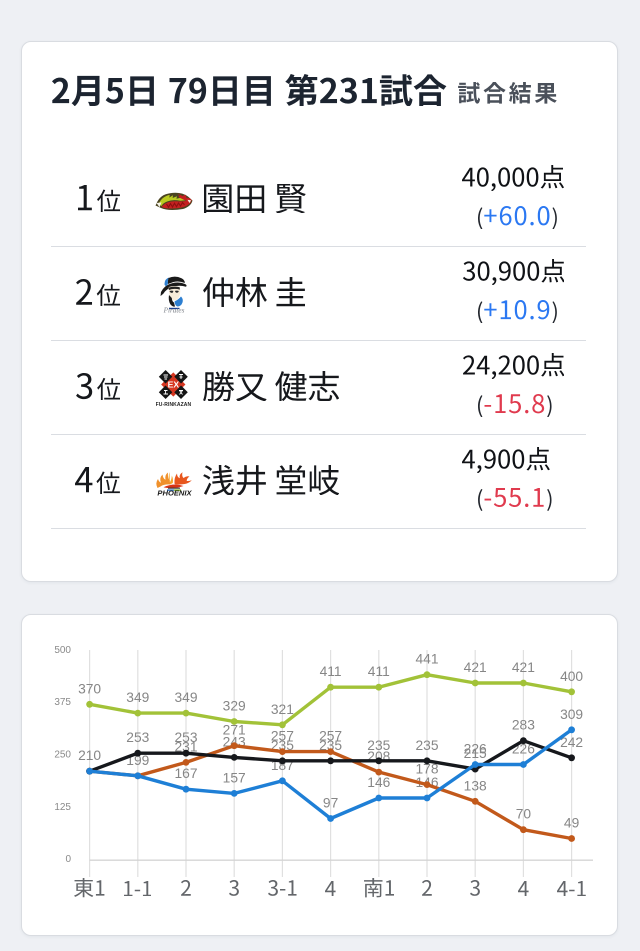  What do you see at coordinates (571, 742) in the screenshot?
I see `svg-text: 242` at bounding box center [571, 742].